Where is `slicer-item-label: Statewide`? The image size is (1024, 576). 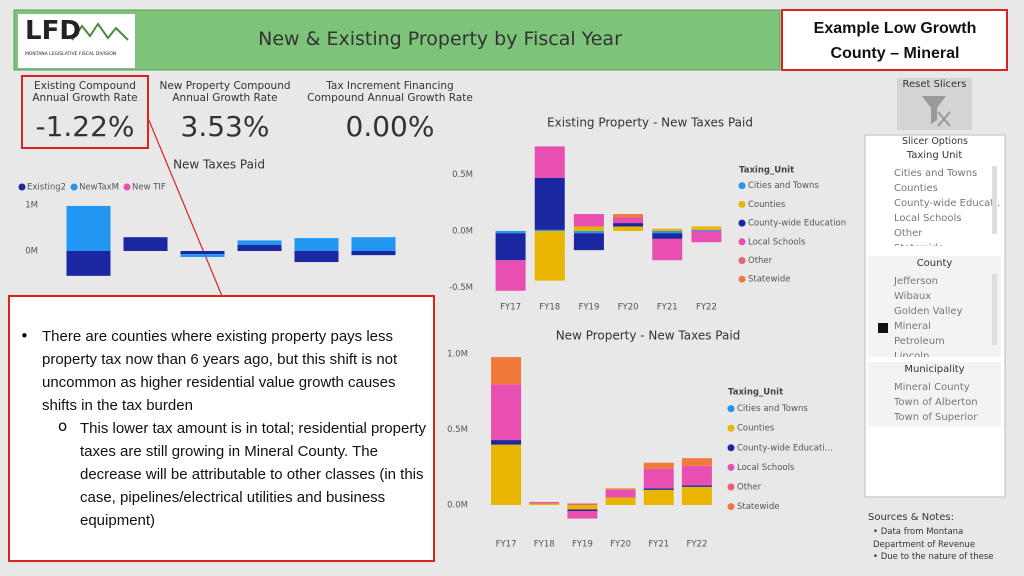
slicer-item-label: Statewide is located at coordinates (919, 244).